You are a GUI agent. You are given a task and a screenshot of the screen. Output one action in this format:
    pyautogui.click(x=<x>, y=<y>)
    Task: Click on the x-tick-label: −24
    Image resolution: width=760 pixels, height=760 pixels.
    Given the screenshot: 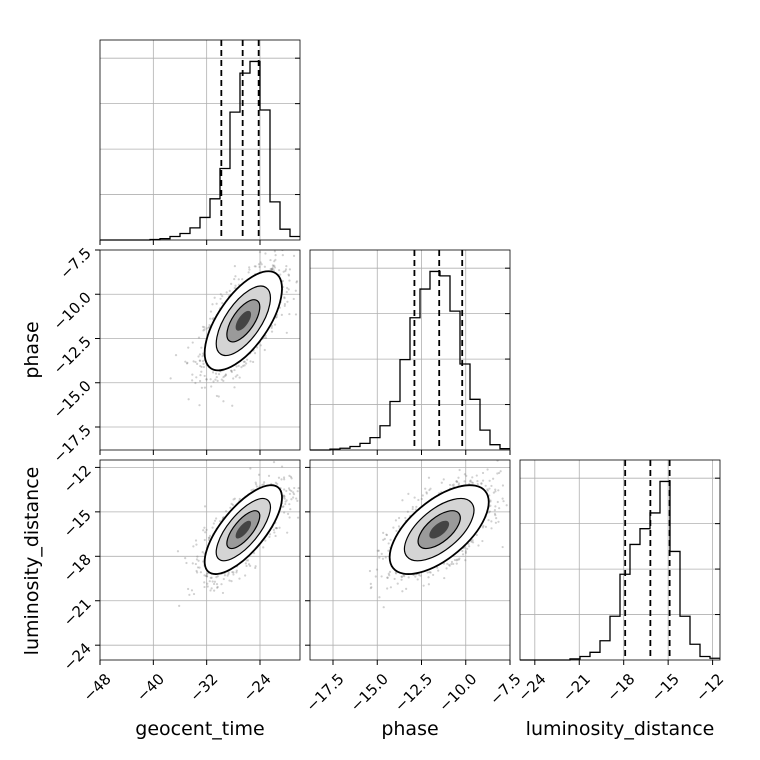 What is the action you would take?
    pyautogui.click(x=257, y=687)
    